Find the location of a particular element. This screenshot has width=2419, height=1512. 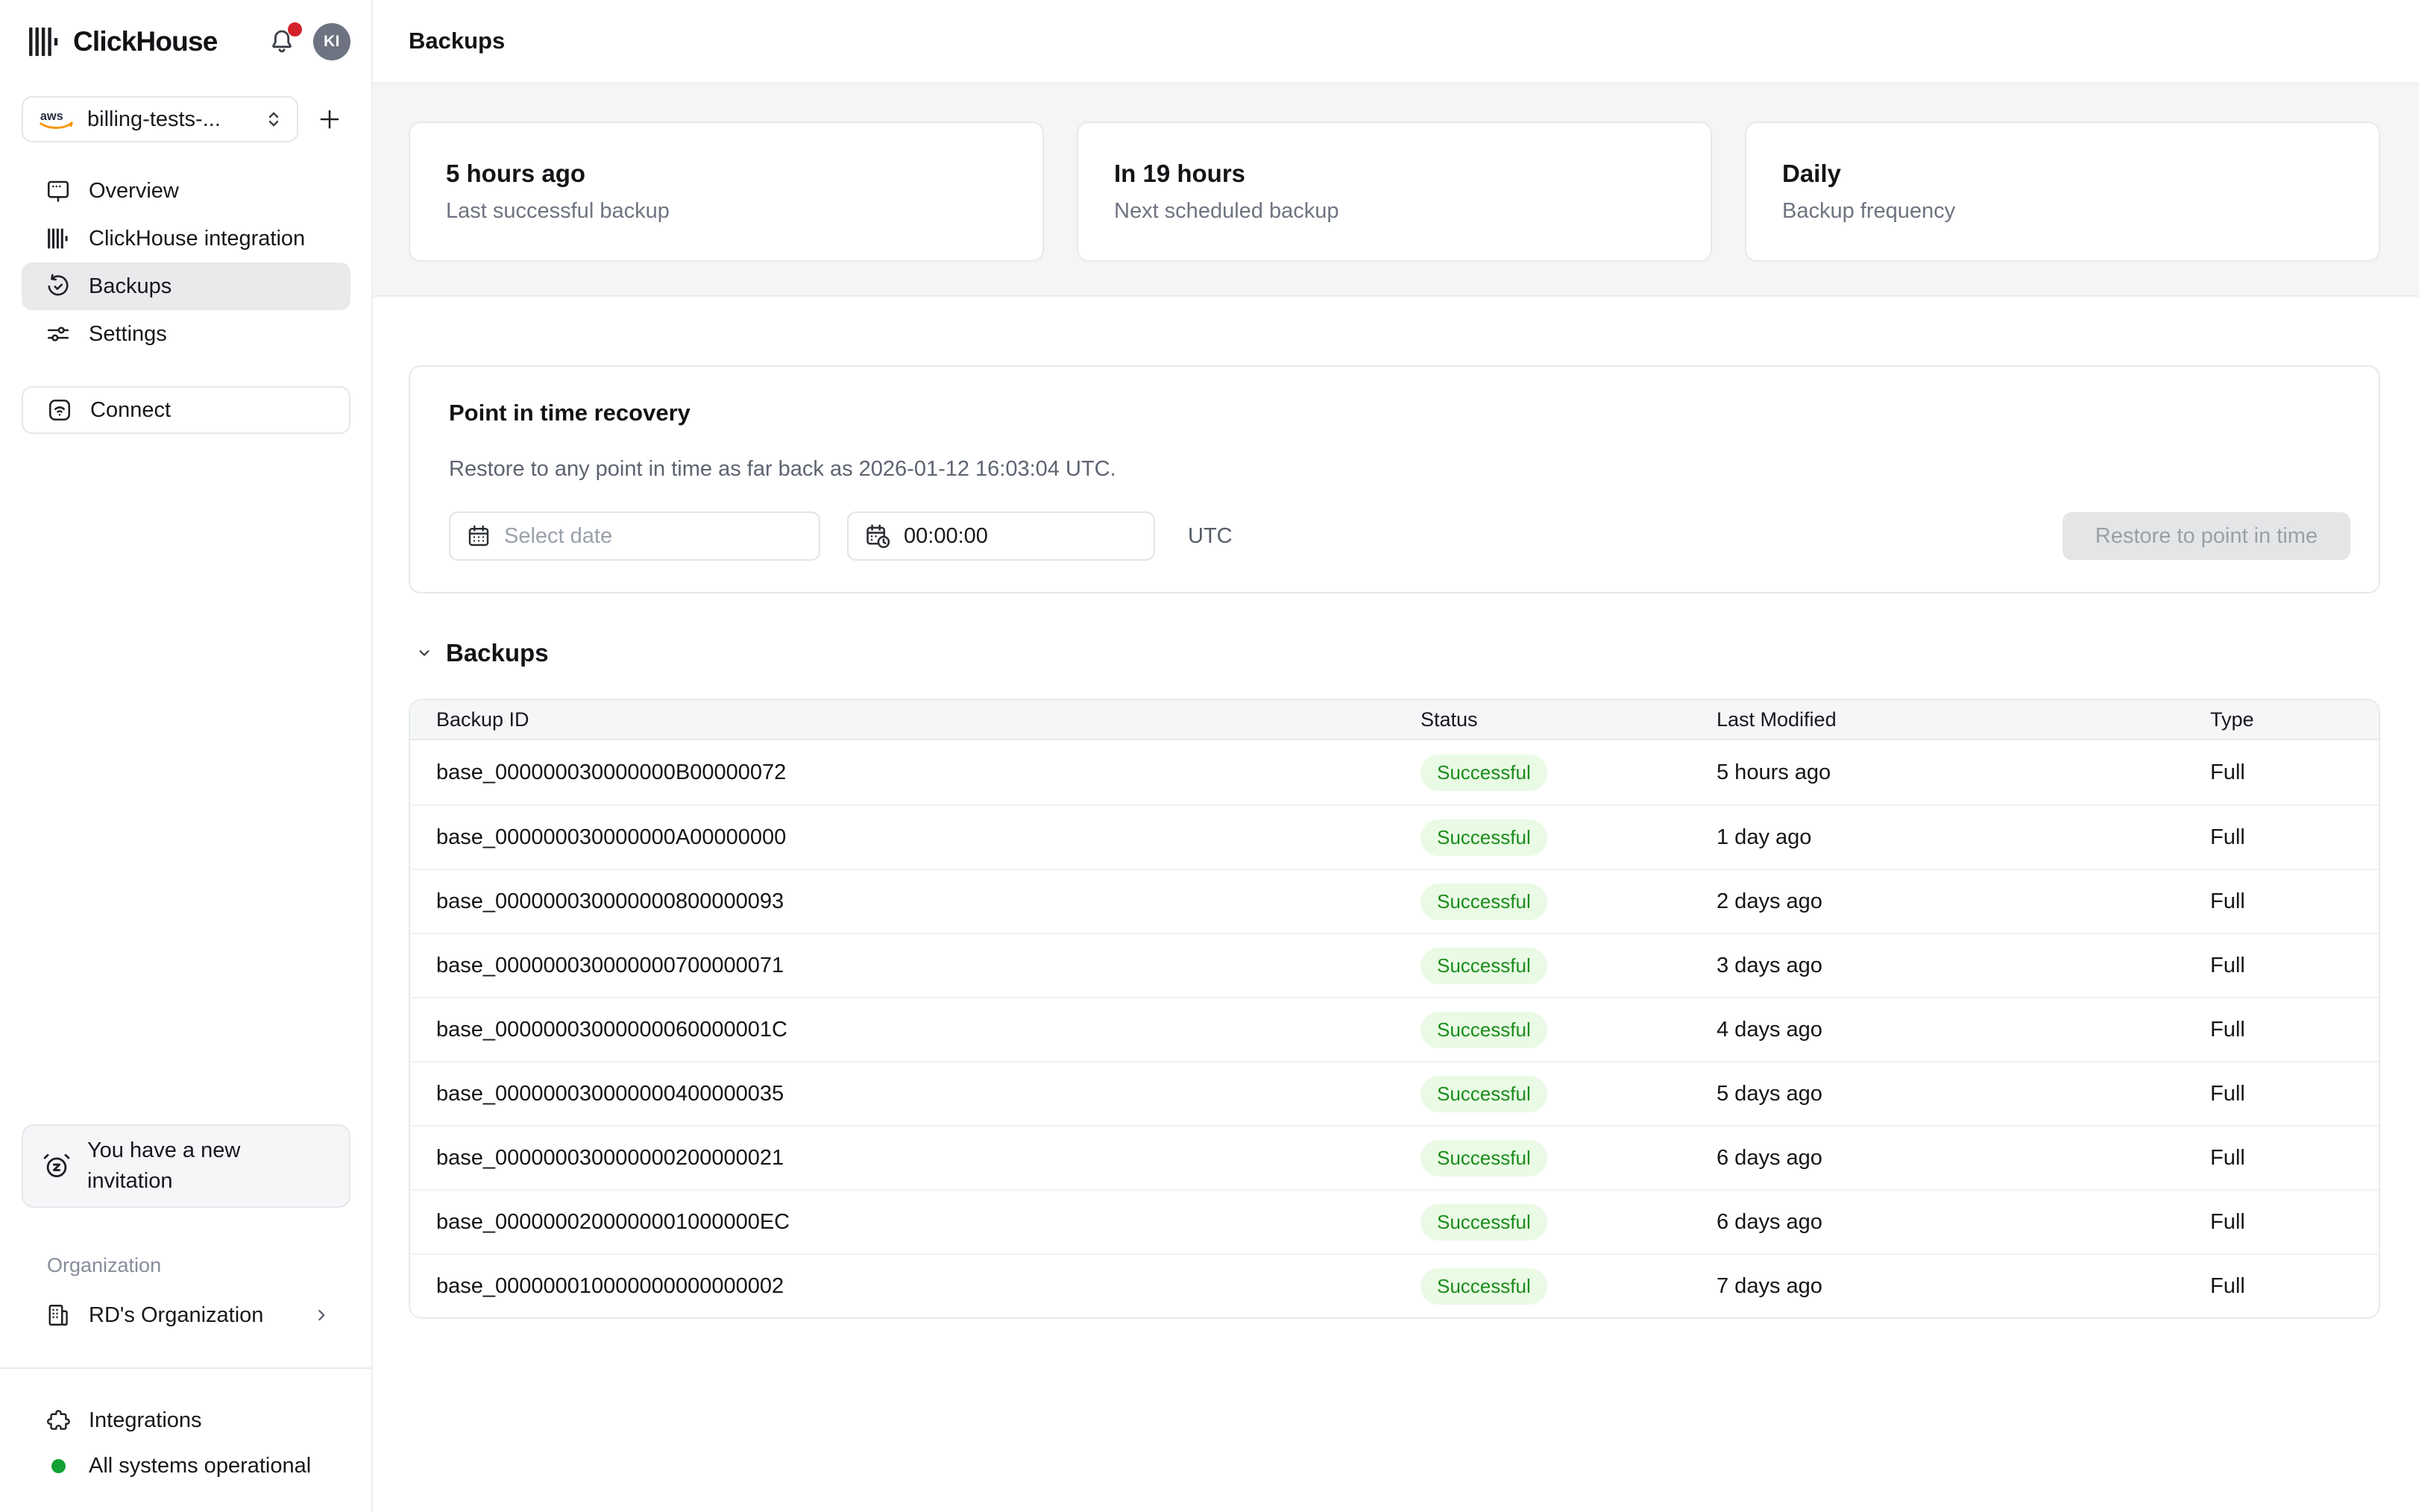

last-modified-cell: 1 day ago is located at coordinates (1764, 837).